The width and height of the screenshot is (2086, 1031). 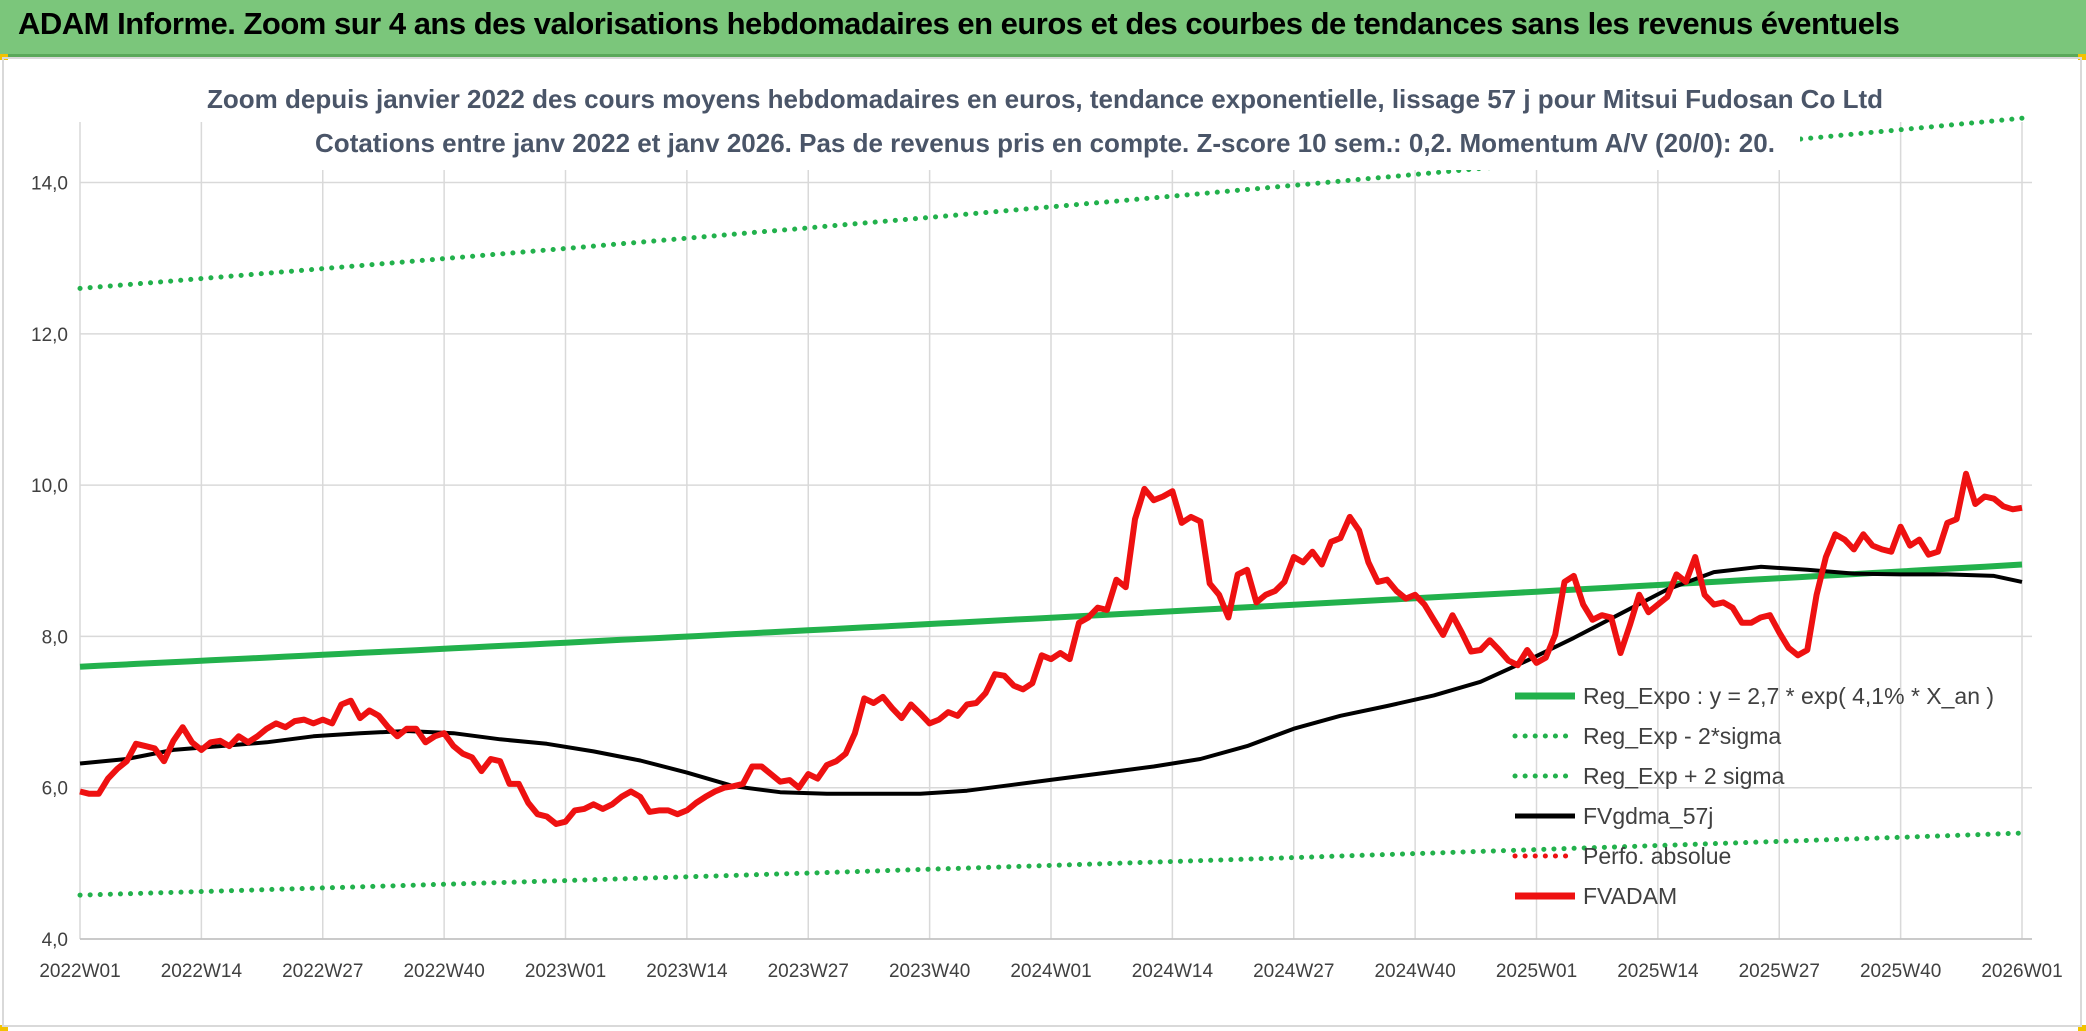 What do you see at coordinates (1682, 736) in the screenshot?
I see `legend-label: Reg_Exp - 2*sigma` at bounding box center [1682, 736].